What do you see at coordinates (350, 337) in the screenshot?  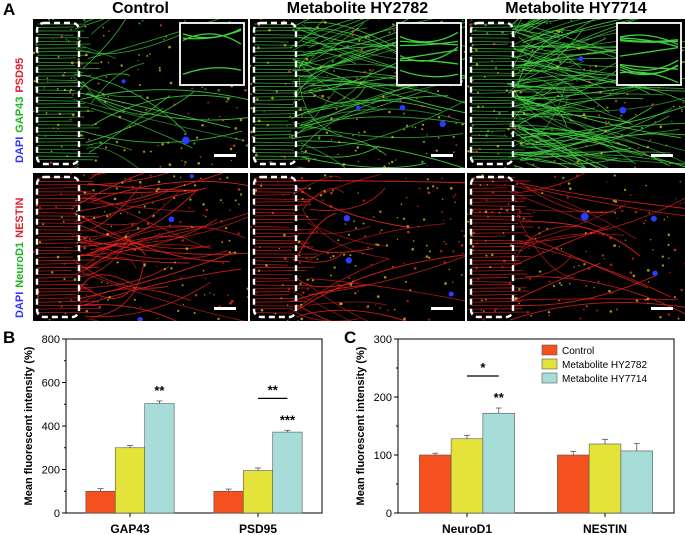 I see `panel-letter-c: C` at bounding box center [350, 337].